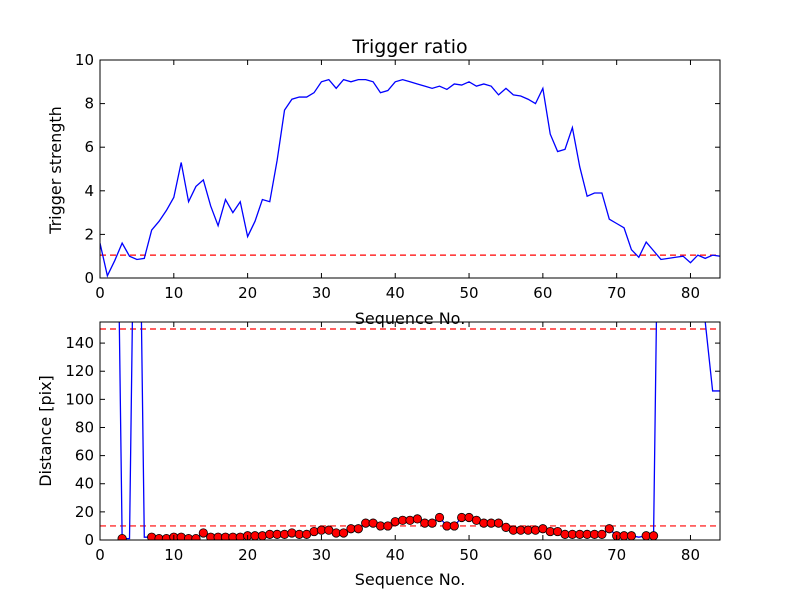 The height and width of the screenshot is (600, 800). Describe the element at coordinates (84, 512) in the screenshot. I see `y-tick-label: 20` at that location.